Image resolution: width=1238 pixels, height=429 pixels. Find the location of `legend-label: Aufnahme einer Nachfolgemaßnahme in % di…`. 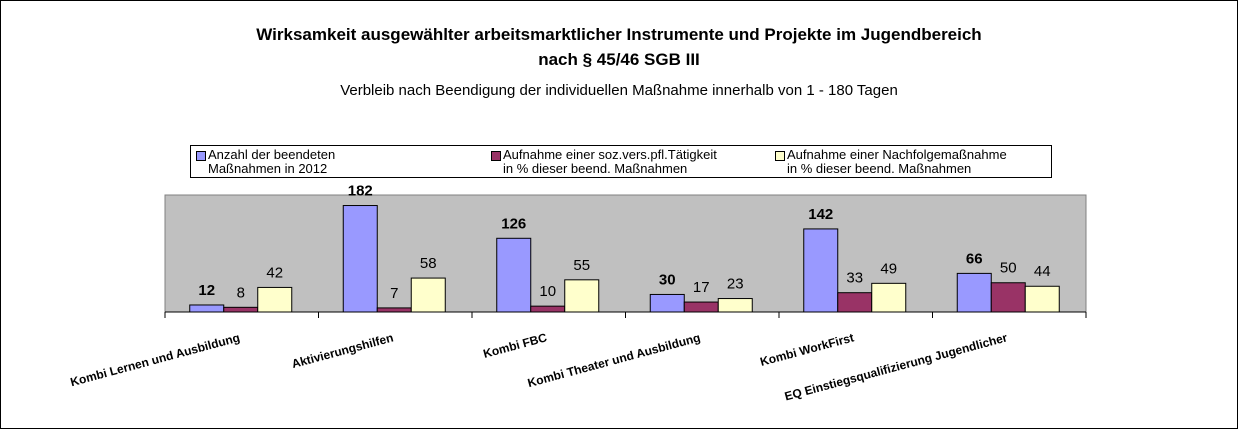

legend-label: Aufnahme einer Nachfolgemaßnahme in % di… is located at coordinates (897, 161).